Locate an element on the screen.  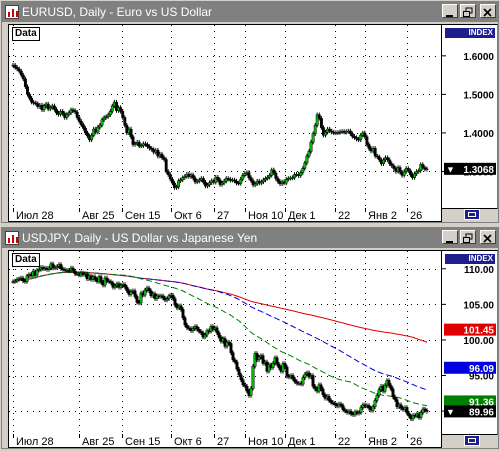
last-price-marker-icon: ▼ is located at coordinates (450, 169).